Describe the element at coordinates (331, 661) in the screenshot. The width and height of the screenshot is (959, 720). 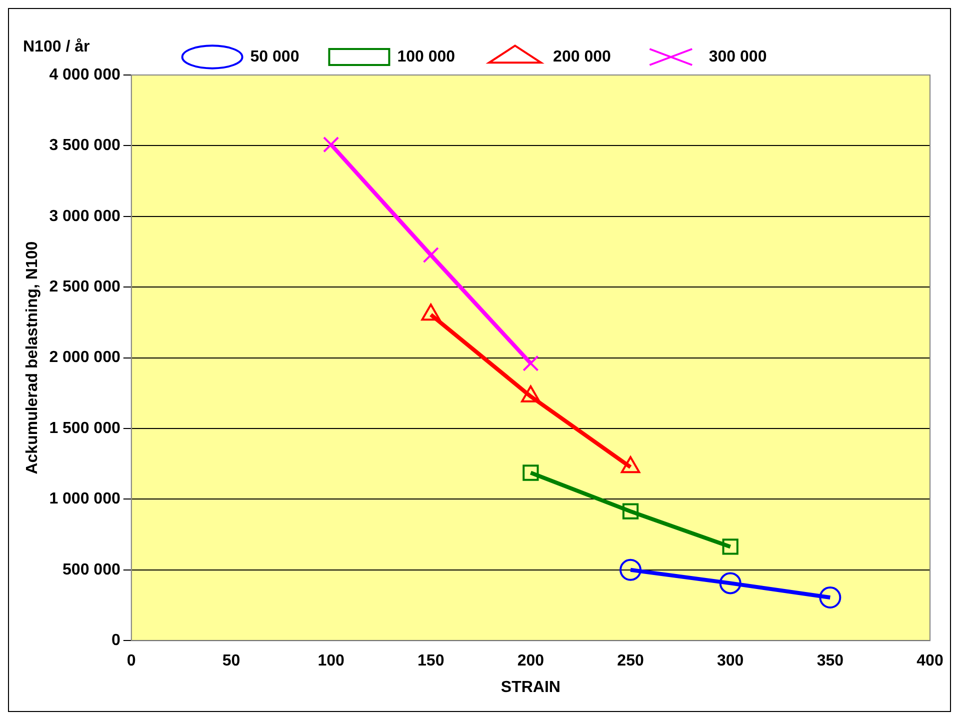
I see `x-tick-label: 100` at that location.